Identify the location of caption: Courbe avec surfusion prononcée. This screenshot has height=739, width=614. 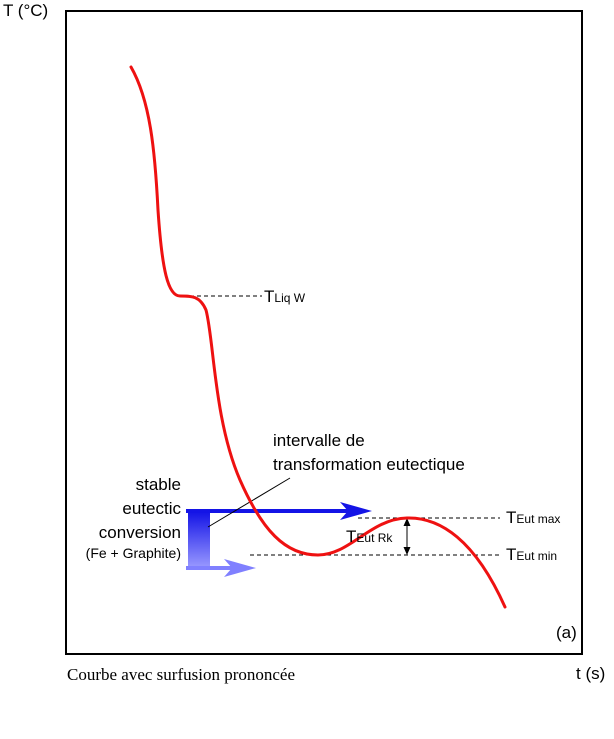
(181, 674).